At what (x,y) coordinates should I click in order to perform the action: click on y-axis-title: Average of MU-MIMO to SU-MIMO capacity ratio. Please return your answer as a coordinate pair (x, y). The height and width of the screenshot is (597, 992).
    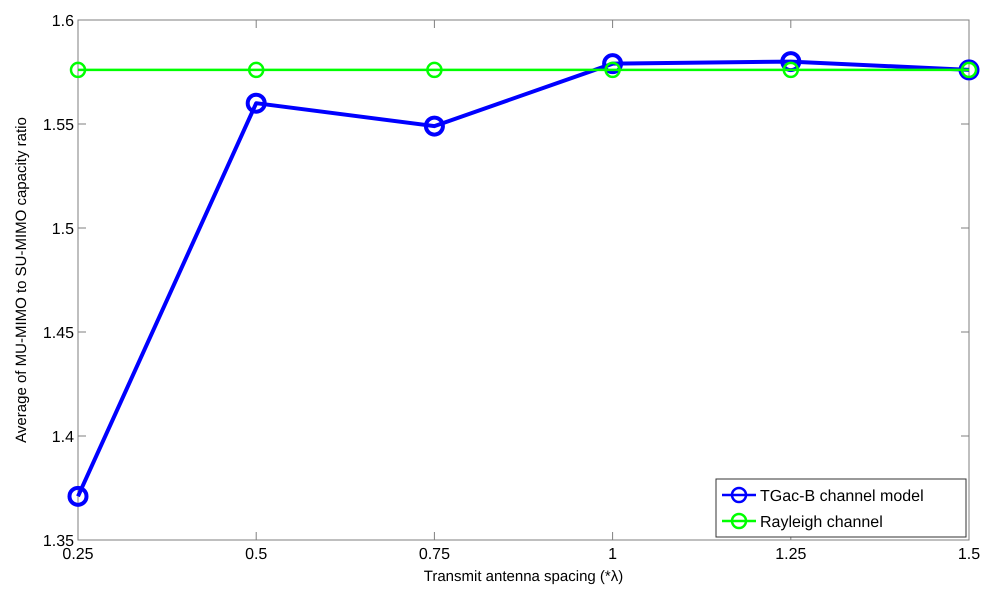
    Looking at the image, I should click on (21, 280).